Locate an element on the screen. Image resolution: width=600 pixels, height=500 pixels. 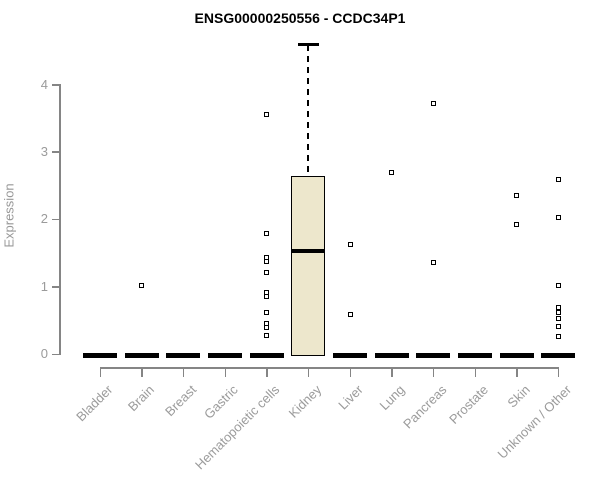
chart-title: ENSG00000250556 - CCDC34P1 is located at coordinates (300, 18).